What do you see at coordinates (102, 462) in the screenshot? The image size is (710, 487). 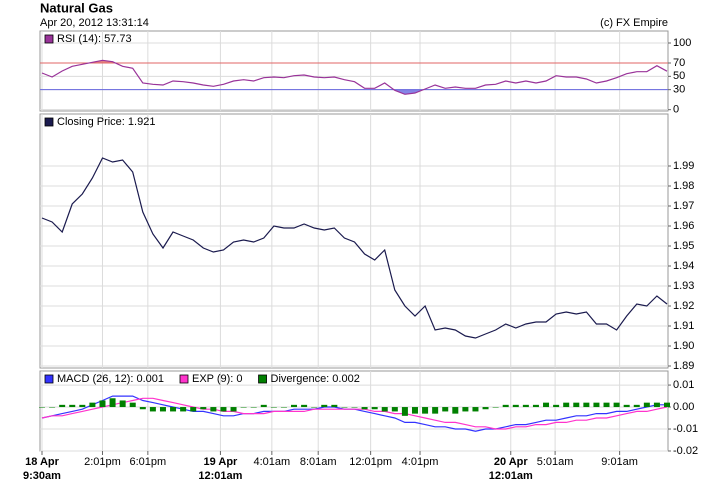 I see `x-tick-label: 2:01pm` at bounding box center [102, 462].